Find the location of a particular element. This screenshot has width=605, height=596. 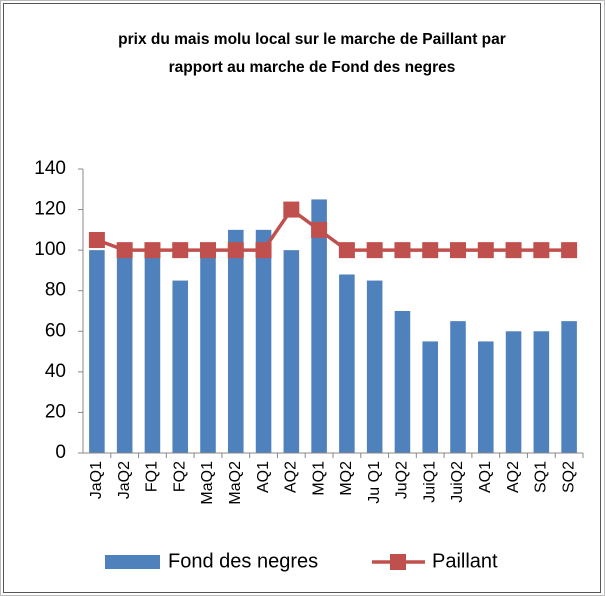

x-tick-label: MQ1 is located at coordinates (318, 478).